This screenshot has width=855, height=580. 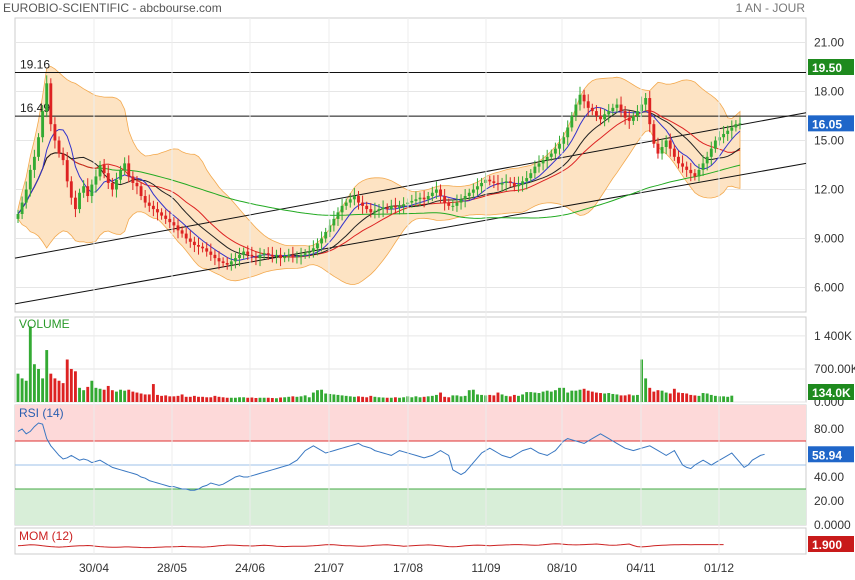 What do you see at coordinates (410, 465) in the screenshot?
I see `rsi-grid` at bounding box center [410, 465].